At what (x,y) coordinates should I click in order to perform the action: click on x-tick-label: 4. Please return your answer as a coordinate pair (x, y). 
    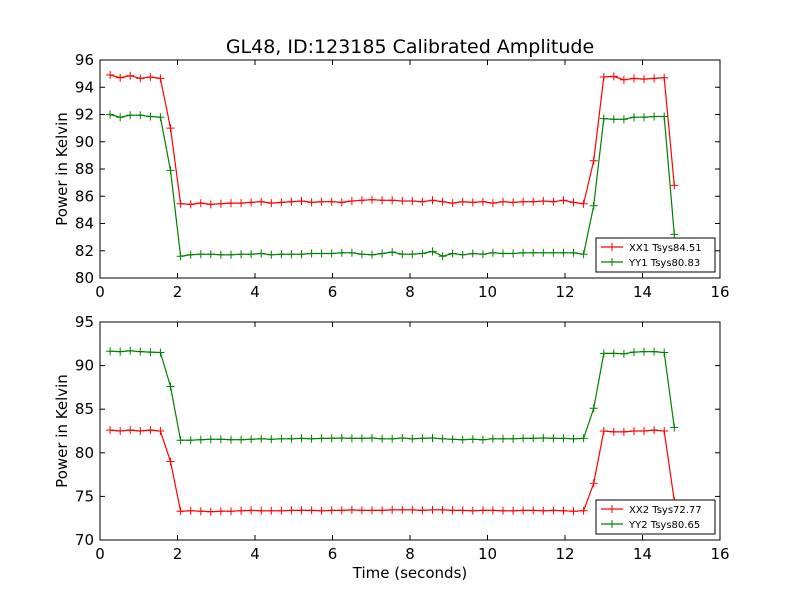
    Looking at the image, I should click on (255, 554).